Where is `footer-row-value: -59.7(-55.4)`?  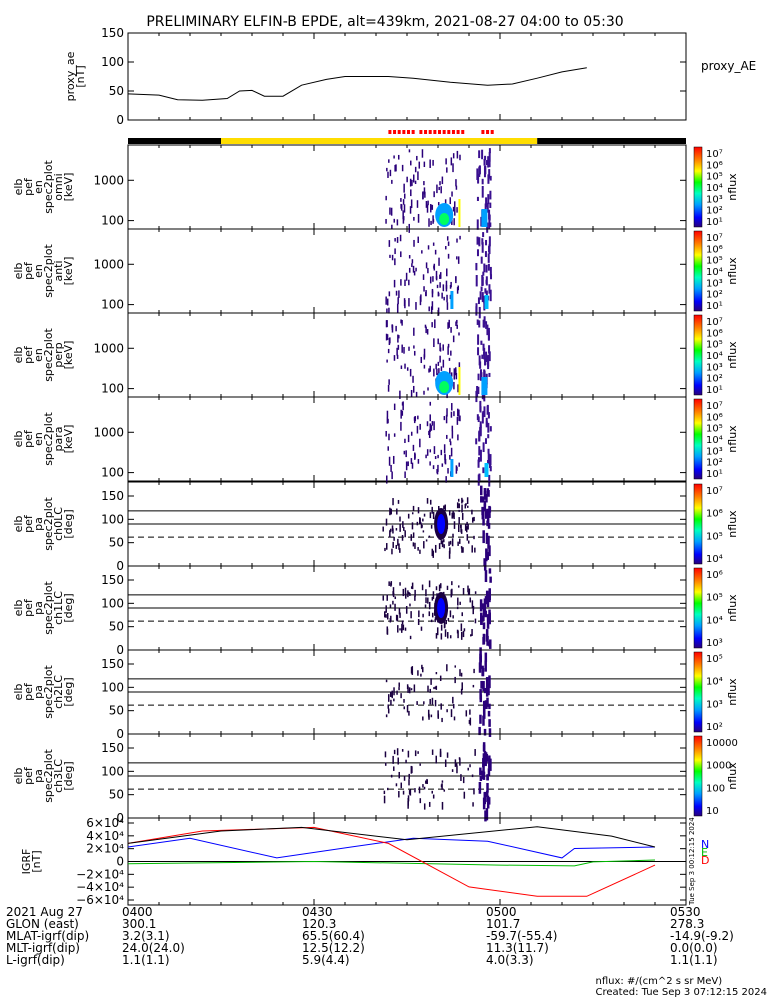
footer-row-value: -59.7(-55.4) is located at coordinates (522, 936).